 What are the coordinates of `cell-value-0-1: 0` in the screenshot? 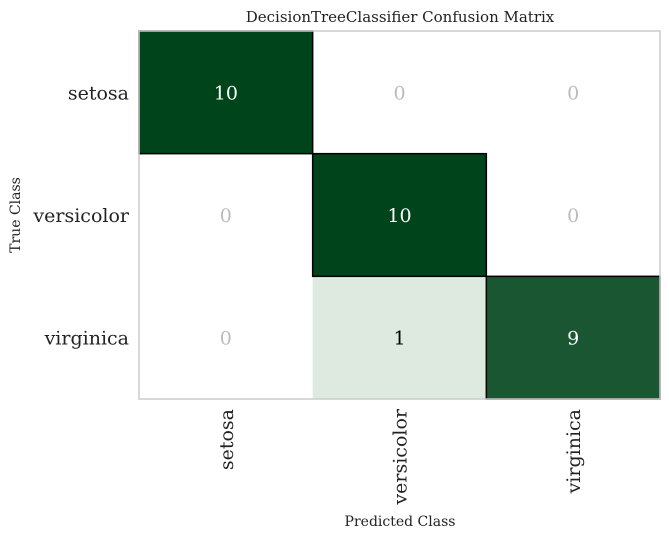 It's located at (399, 93).